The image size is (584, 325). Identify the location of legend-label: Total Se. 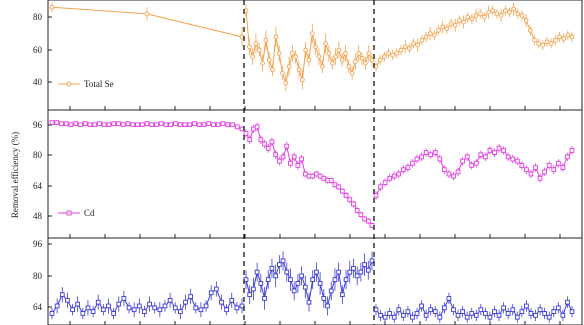
(99, 84).